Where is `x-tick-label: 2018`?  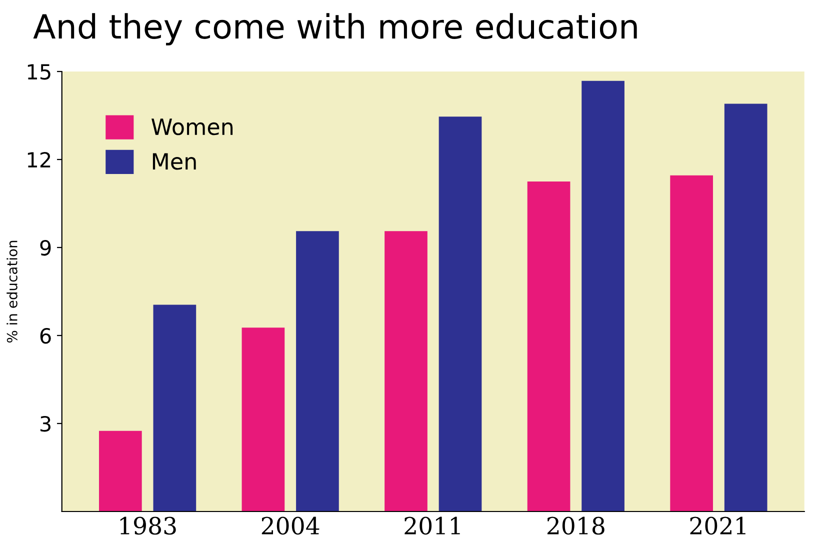
x-tick-label: 2018 is located at coordinates (575, 525).